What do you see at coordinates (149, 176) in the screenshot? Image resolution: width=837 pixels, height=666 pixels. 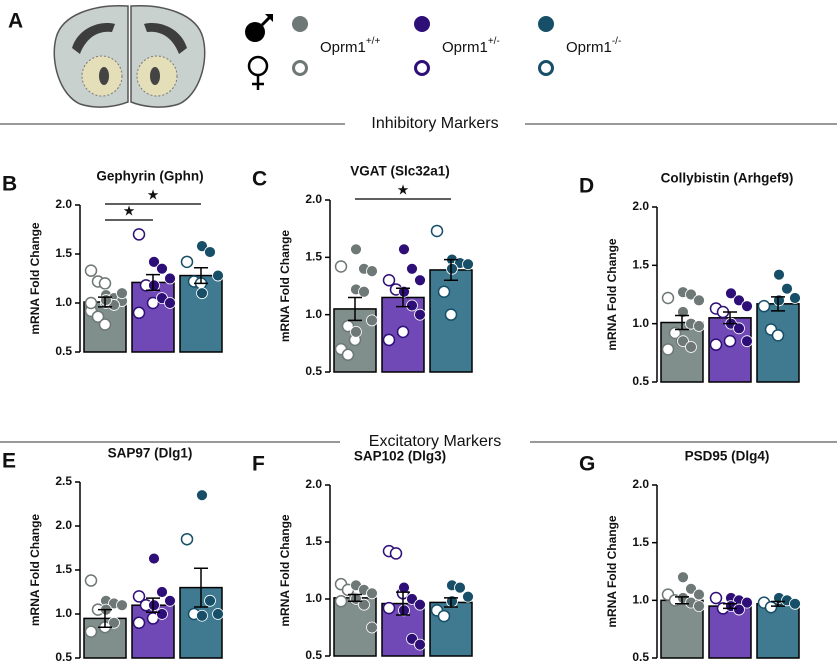 I see `chart-title: Gephyrin (Gphn)` at bounding box center [149, 176].